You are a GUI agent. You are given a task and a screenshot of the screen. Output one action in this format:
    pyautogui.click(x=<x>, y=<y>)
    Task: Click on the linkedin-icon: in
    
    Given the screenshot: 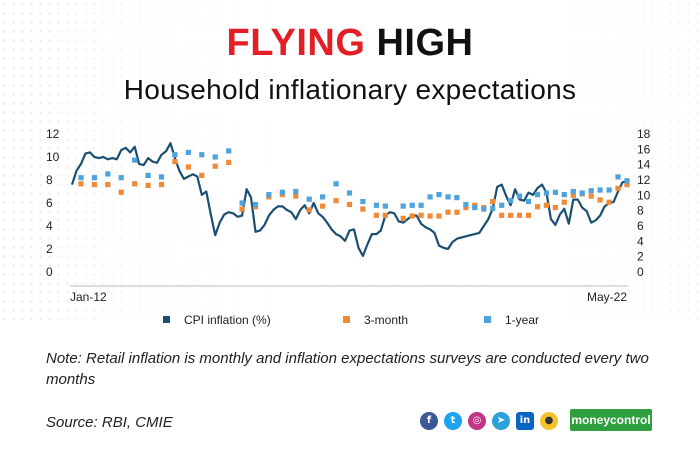 What is the action you would take?
    pyautogui.click(x=525, y=421)
    